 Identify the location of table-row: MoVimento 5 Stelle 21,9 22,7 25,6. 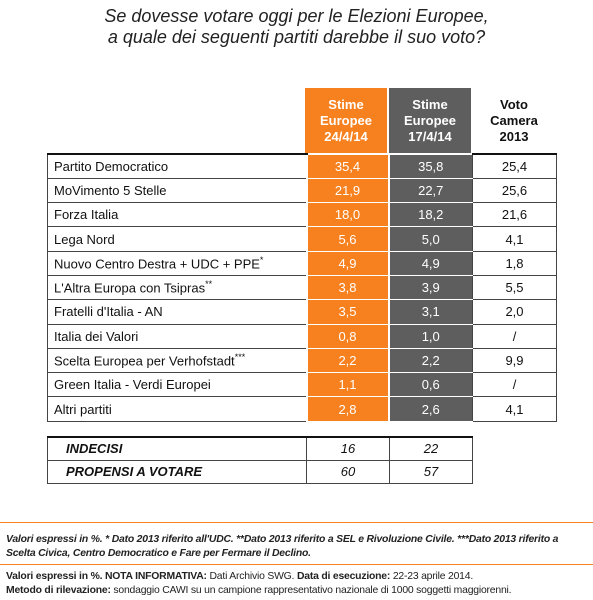
(302, 190).